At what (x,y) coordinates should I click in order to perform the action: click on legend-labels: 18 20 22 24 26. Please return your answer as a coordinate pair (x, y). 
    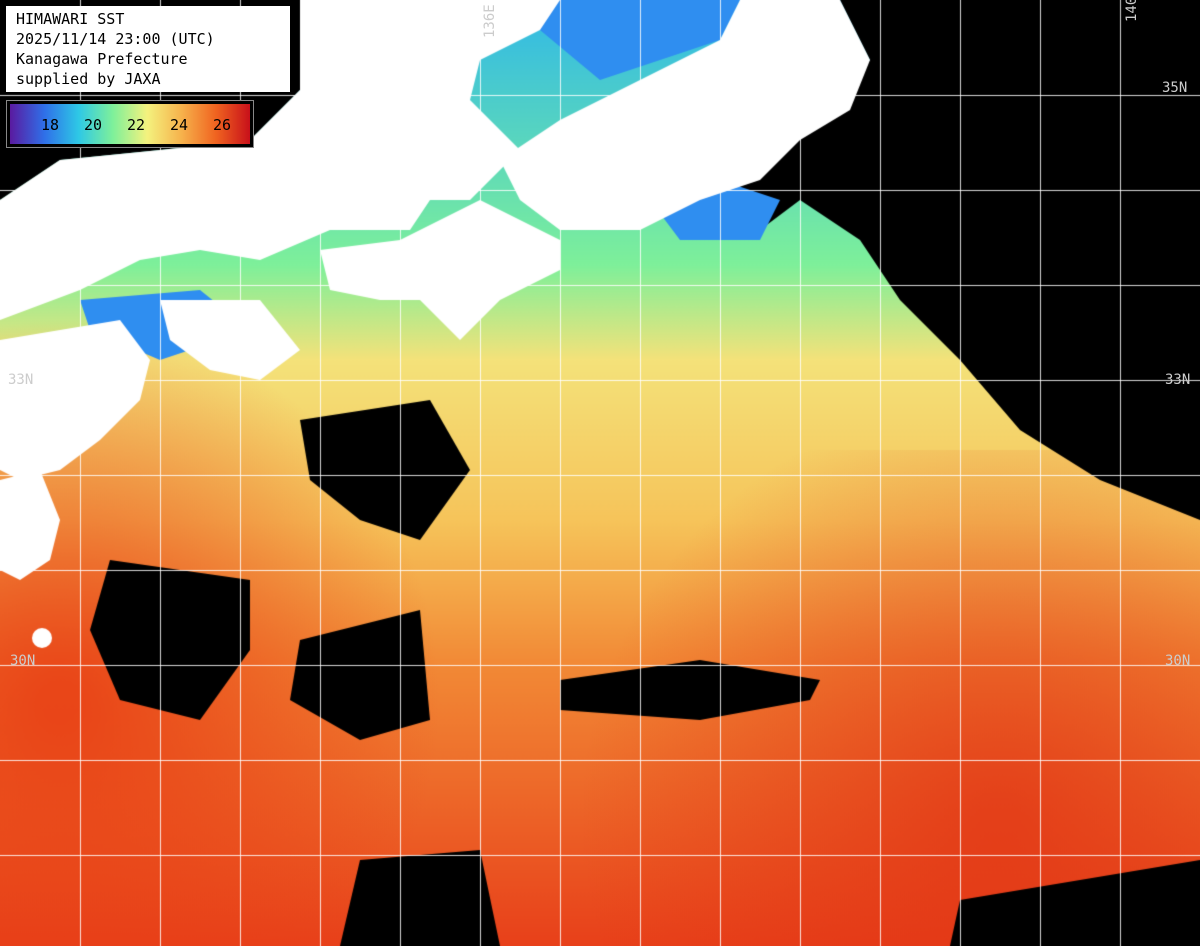
    Looking at the image, I should click on (130, 124).